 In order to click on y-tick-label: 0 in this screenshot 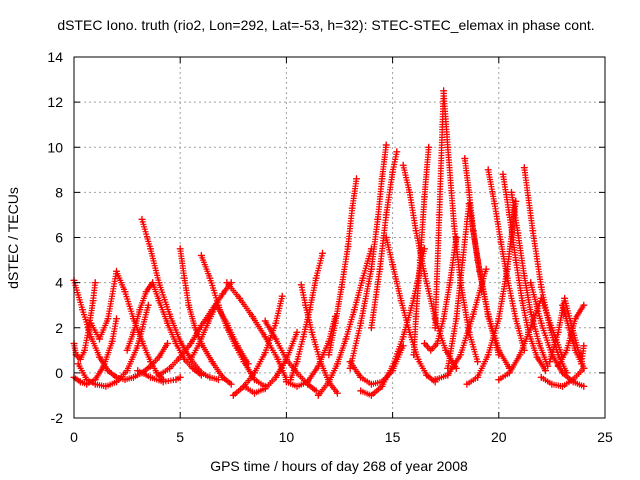, I will do `click(59, 373)`.